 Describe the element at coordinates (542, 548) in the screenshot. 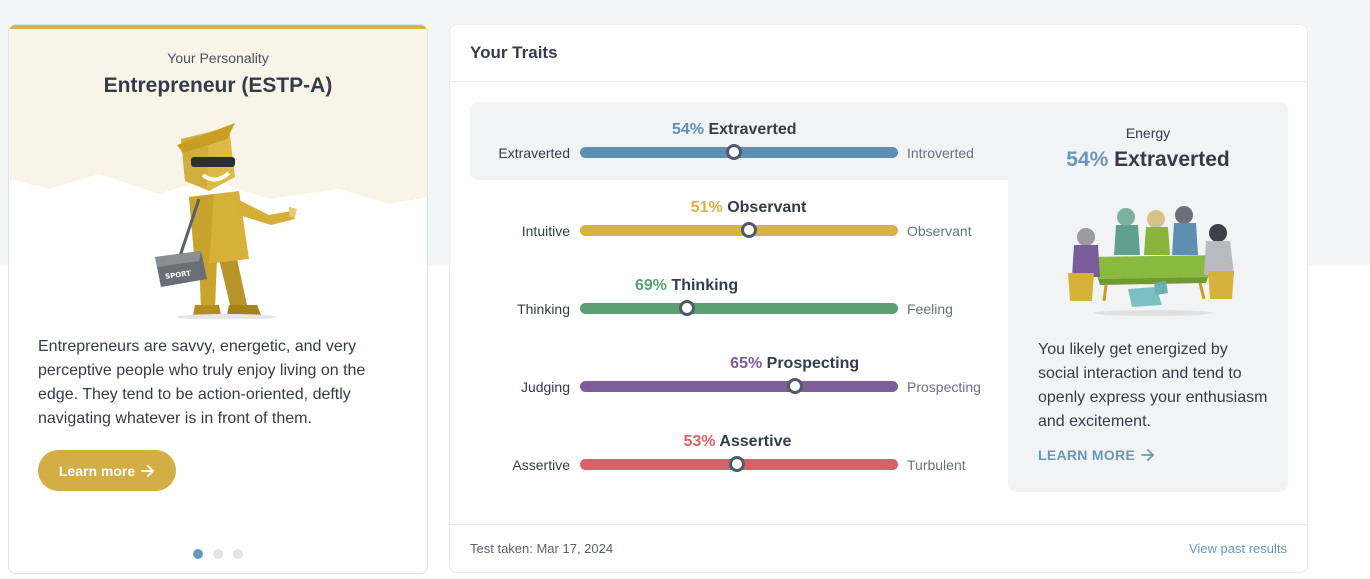

I see `test-taken-date: Test taken: Mar 17, 2024` at that location.